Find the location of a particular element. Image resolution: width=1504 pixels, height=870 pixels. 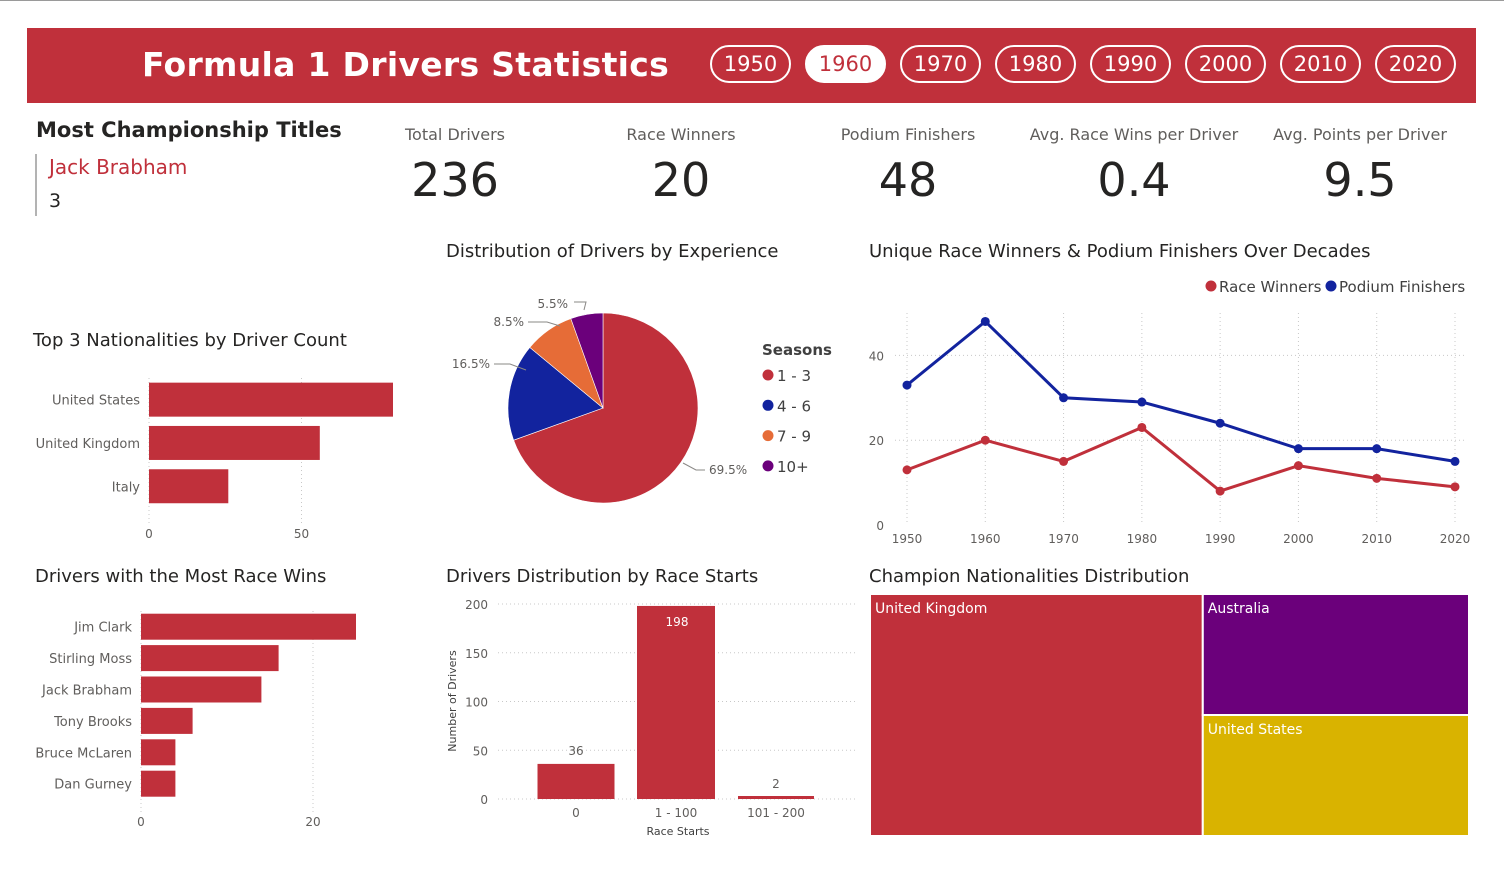

page-title: Formula 1 Drivers Statistics is located at coordinates (406, 64).